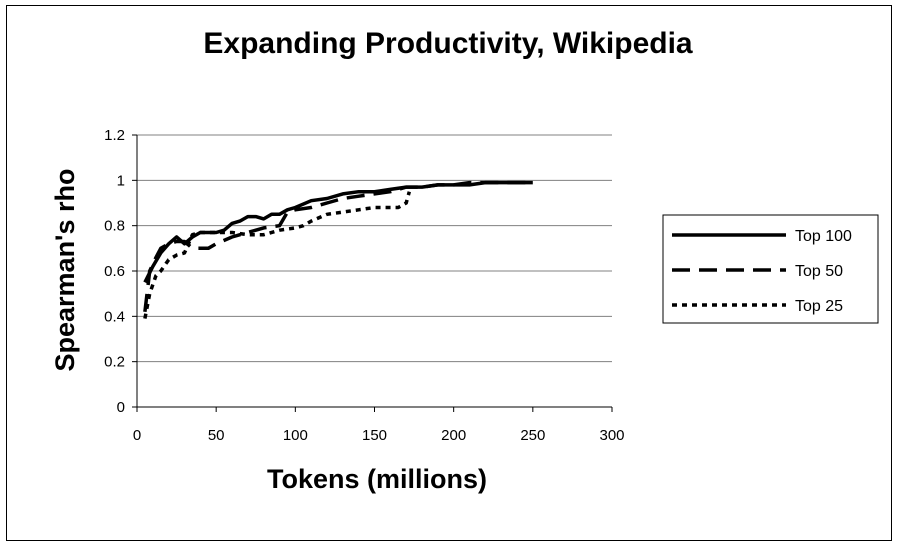 The height and width of the screenshot is (549, 900). What do you see at coordinates (374, 435) in the screenshot?
I see `x-tick-label: 150` at bounding box center [374, 435].